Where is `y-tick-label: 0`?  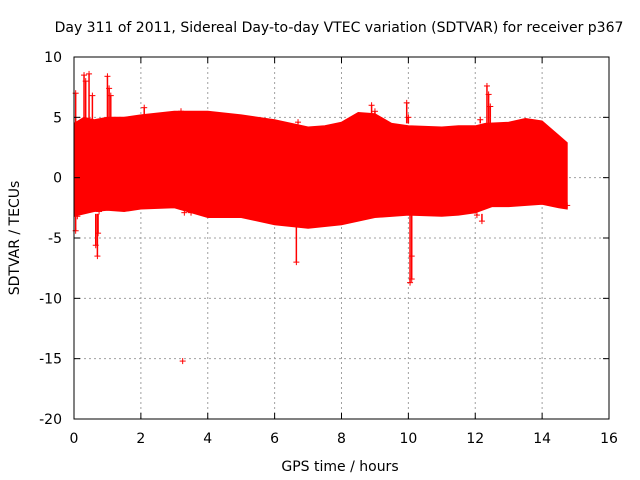 y-tick-label: 0 is located at coordinates (57, 179).